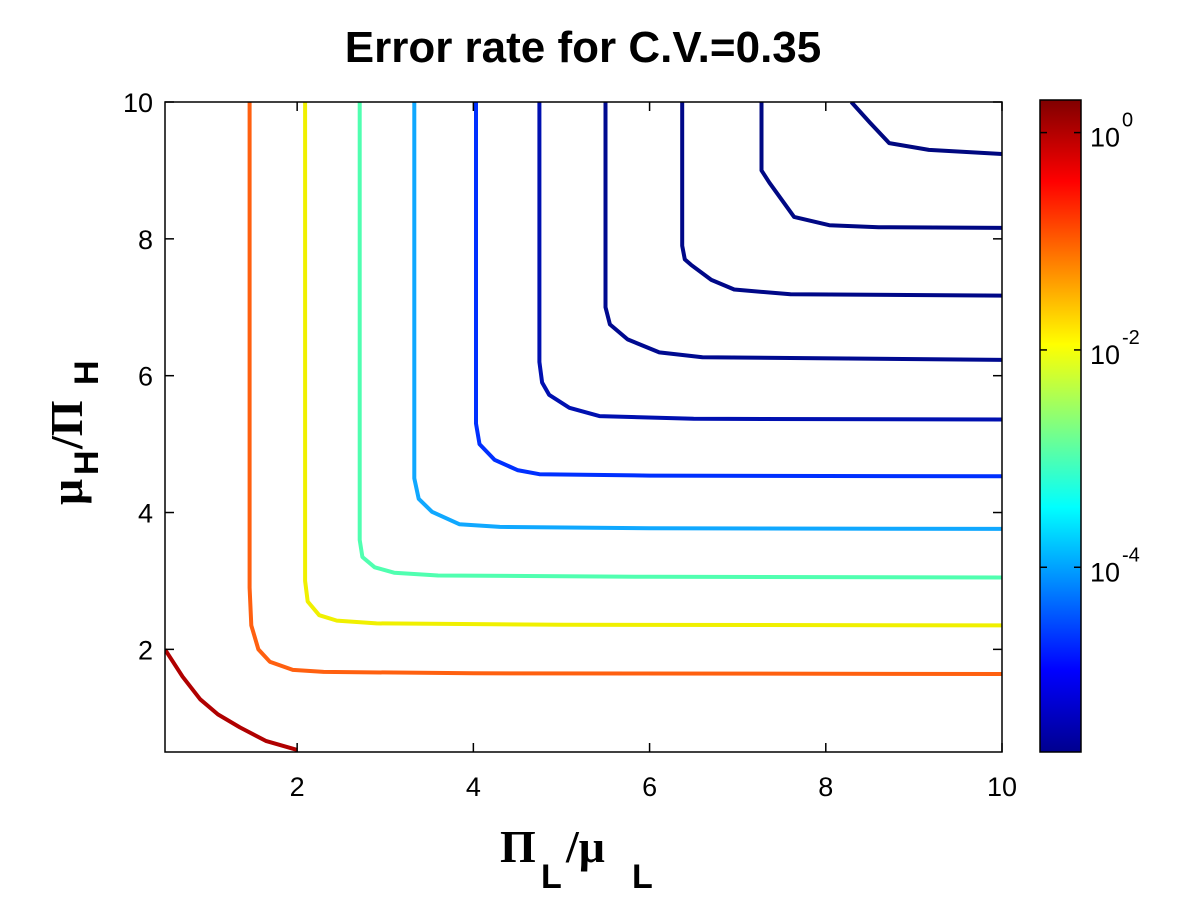  What do you see at coordinates (87, 372) in the screenshot?
I see `y-label-sub2: H` at bounding box center [87, 372].